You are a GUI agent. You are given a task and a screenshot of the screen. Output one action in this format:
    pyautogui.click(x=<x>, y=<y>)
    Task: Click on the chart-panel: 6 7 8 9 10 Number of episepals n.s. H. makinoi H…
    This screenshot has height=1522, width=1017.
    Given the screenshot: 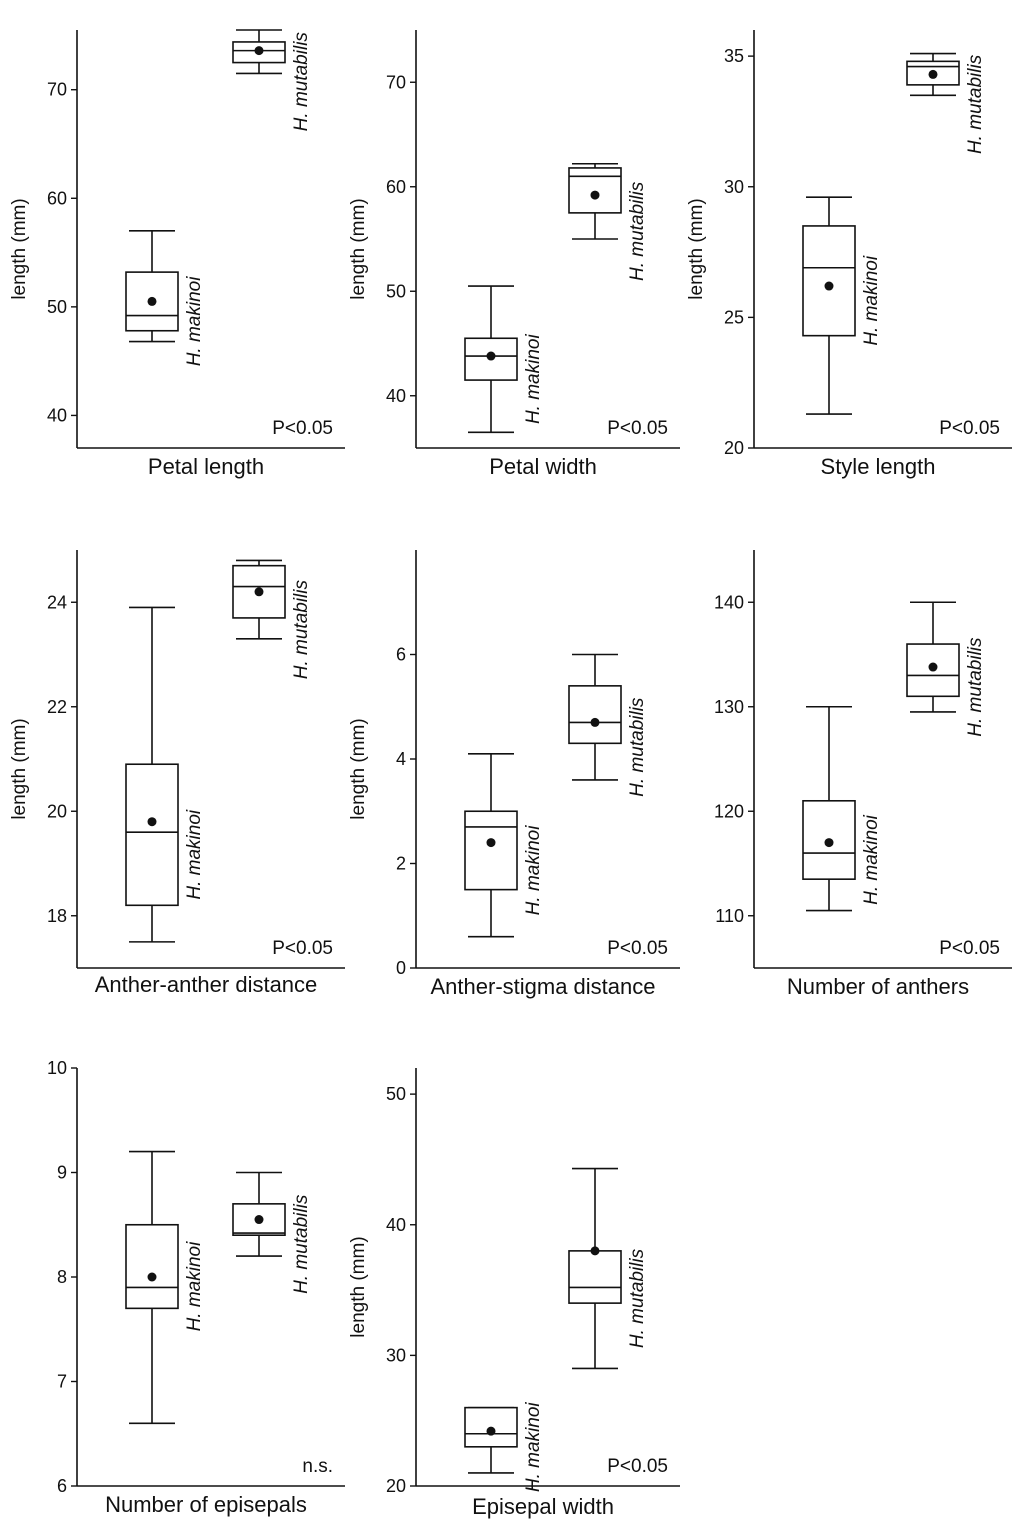 What is the action you would take?
    pyautogui.click(x=196, y=1287)
    